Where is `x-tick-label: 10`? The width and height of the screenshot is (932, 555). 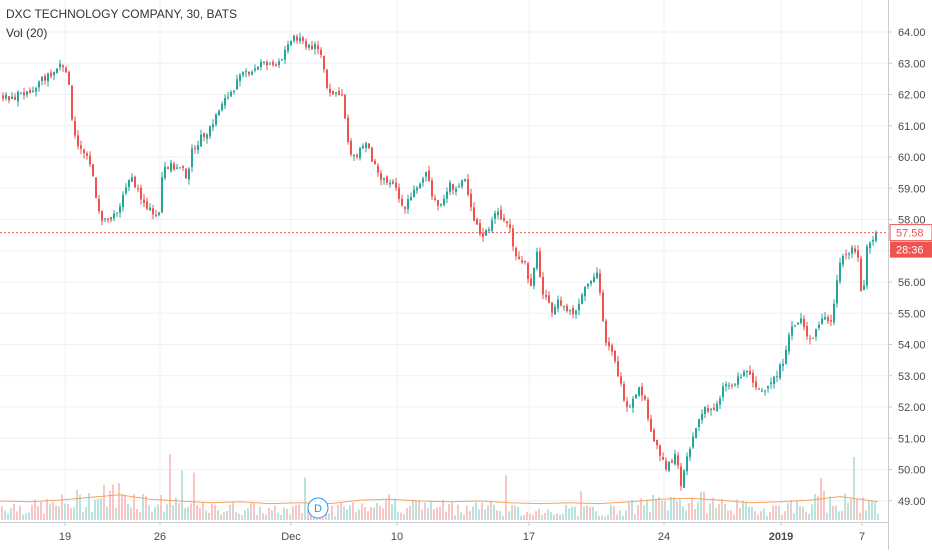 x-tick-label: 10 is located at coordinates (397, 537).